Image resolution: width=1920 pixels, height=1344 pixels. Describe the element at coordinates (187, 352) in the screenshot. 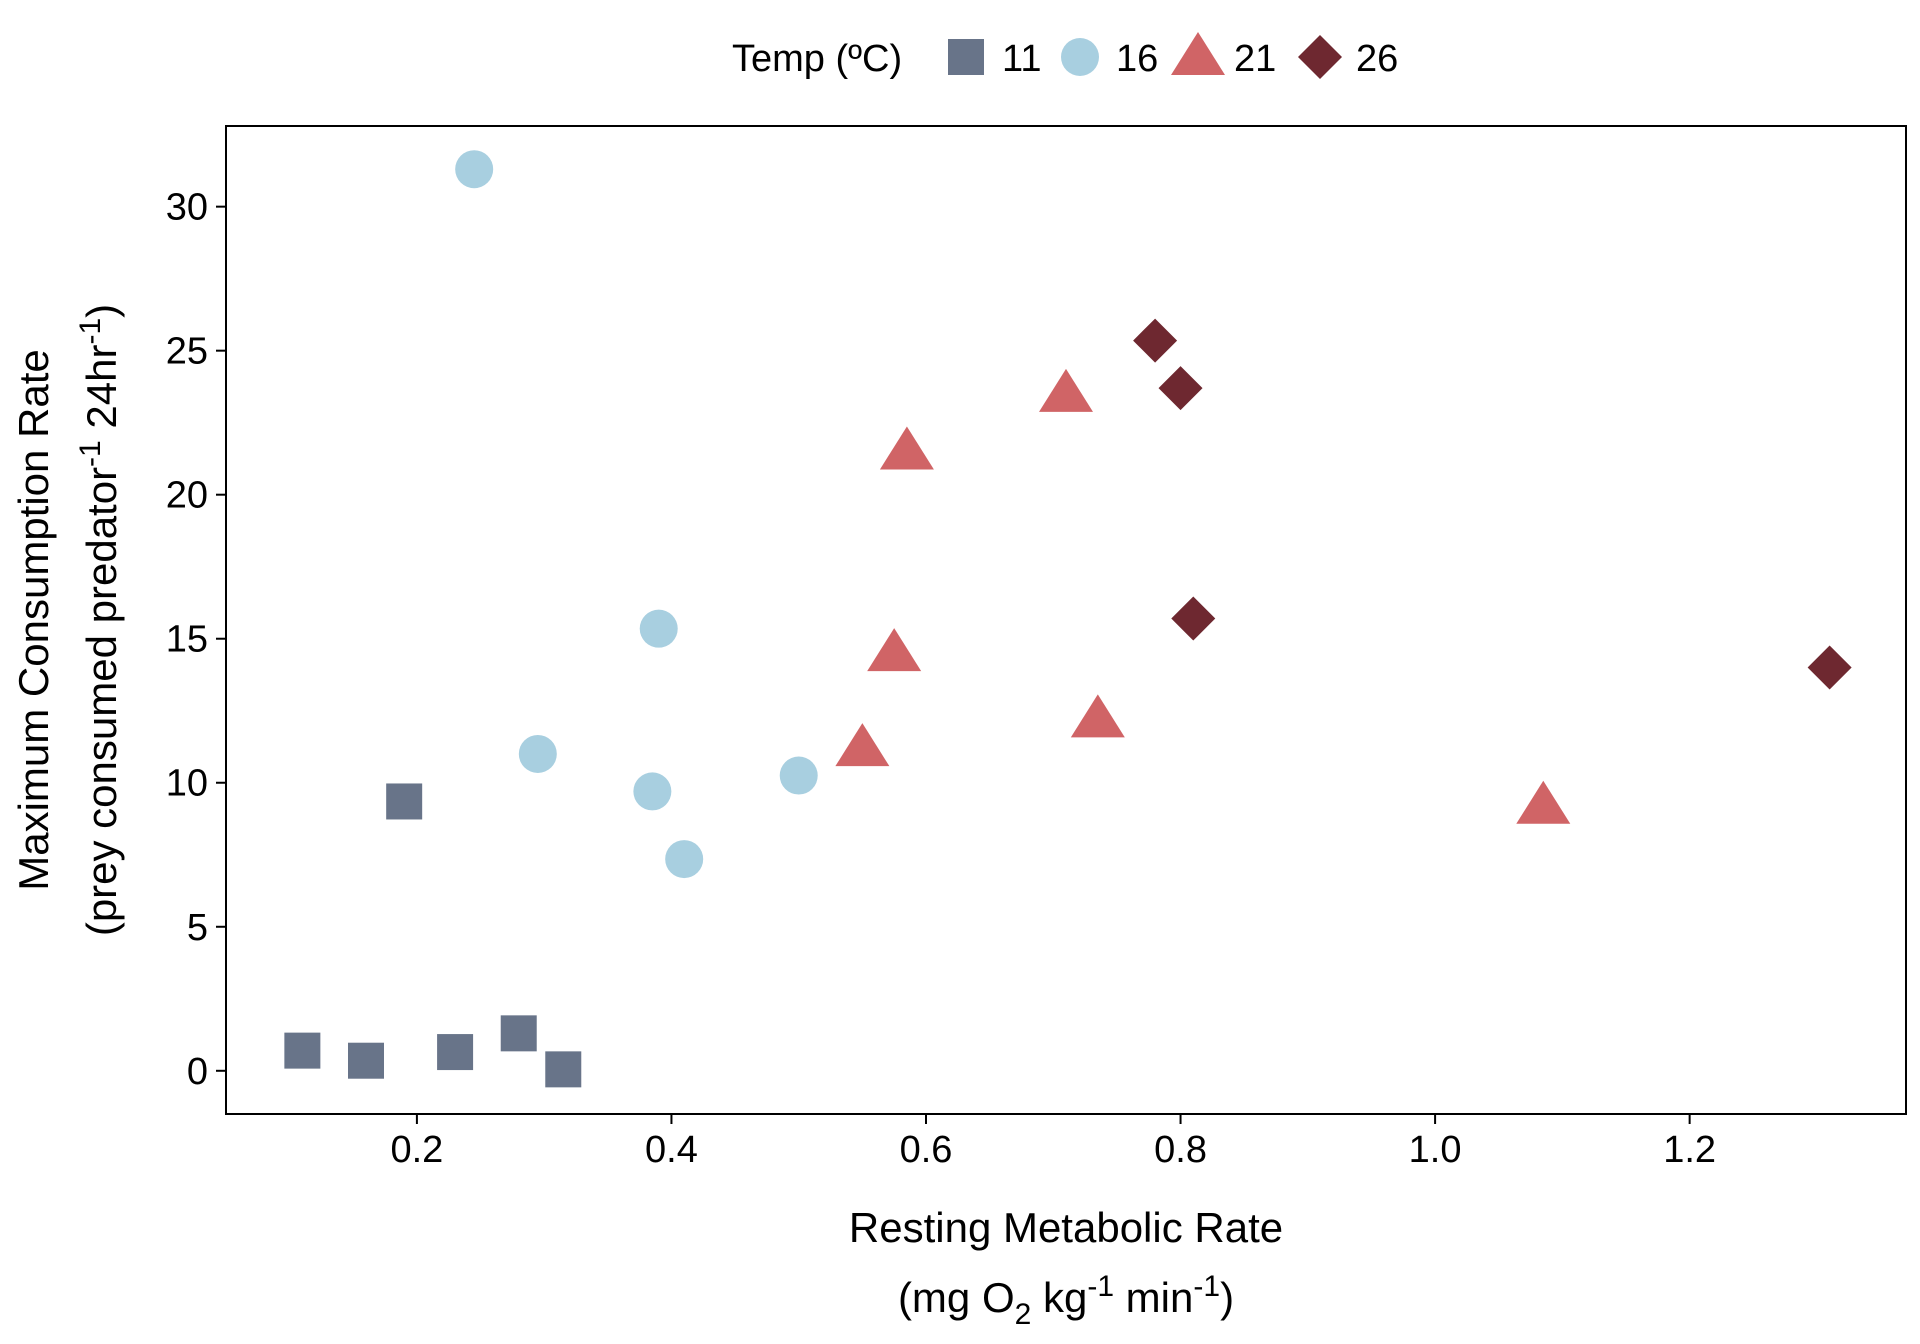

I see `y-tick-label: 25` at that location.